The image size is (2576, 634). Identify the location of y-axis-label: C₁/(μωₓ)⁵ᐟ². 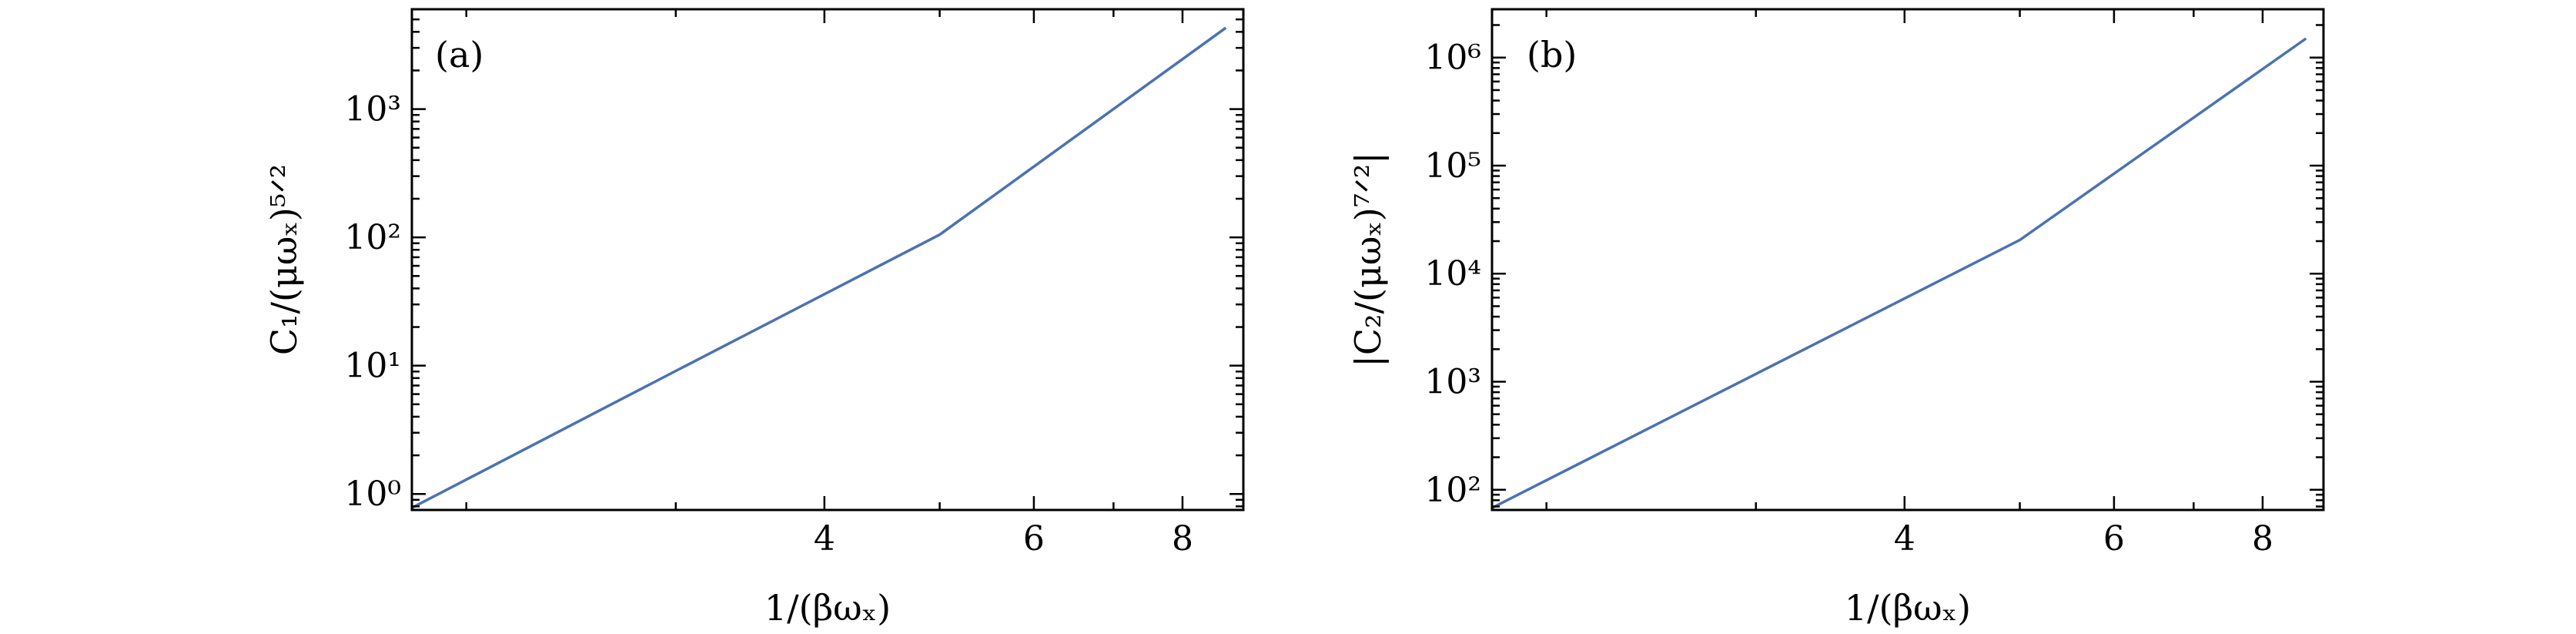
(284, 259).